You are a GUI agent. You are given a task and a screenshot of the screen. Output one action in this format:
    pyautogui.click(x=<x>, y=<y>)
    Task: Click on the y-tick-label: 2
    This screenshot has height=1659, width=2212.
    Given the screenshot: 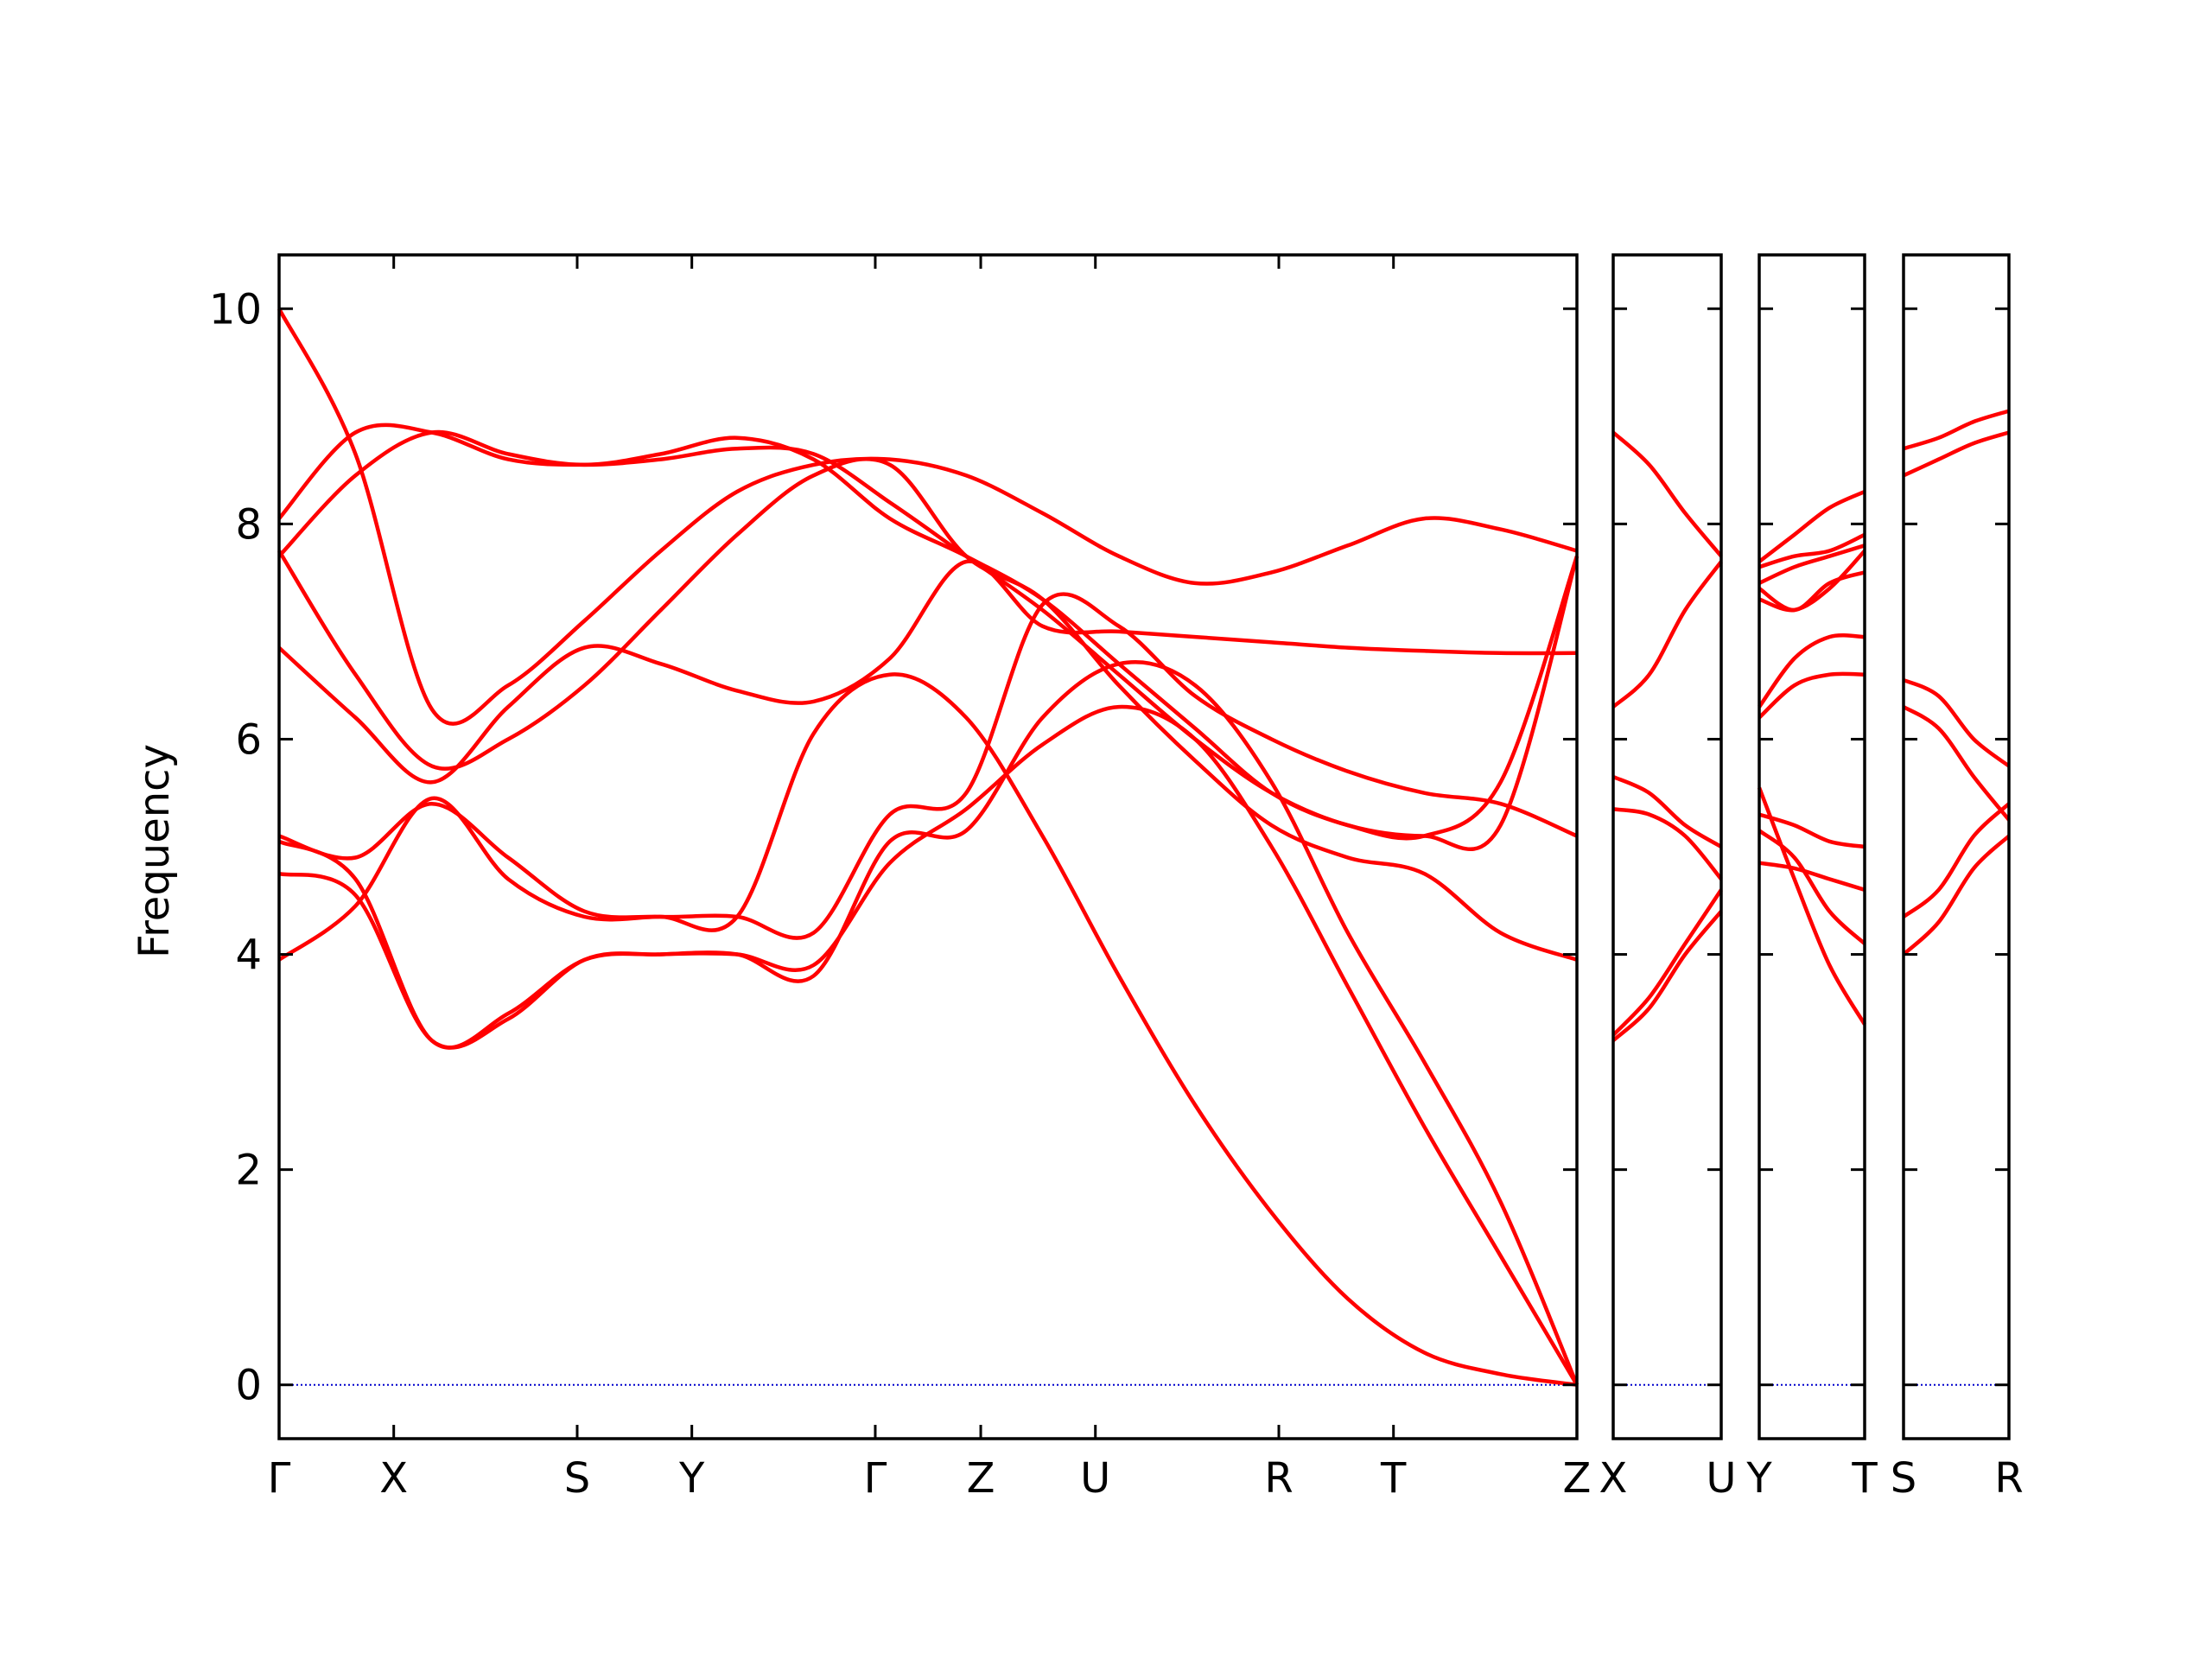 What is the action you would take?
    pyautogui.click(x=248, y=1171)
    